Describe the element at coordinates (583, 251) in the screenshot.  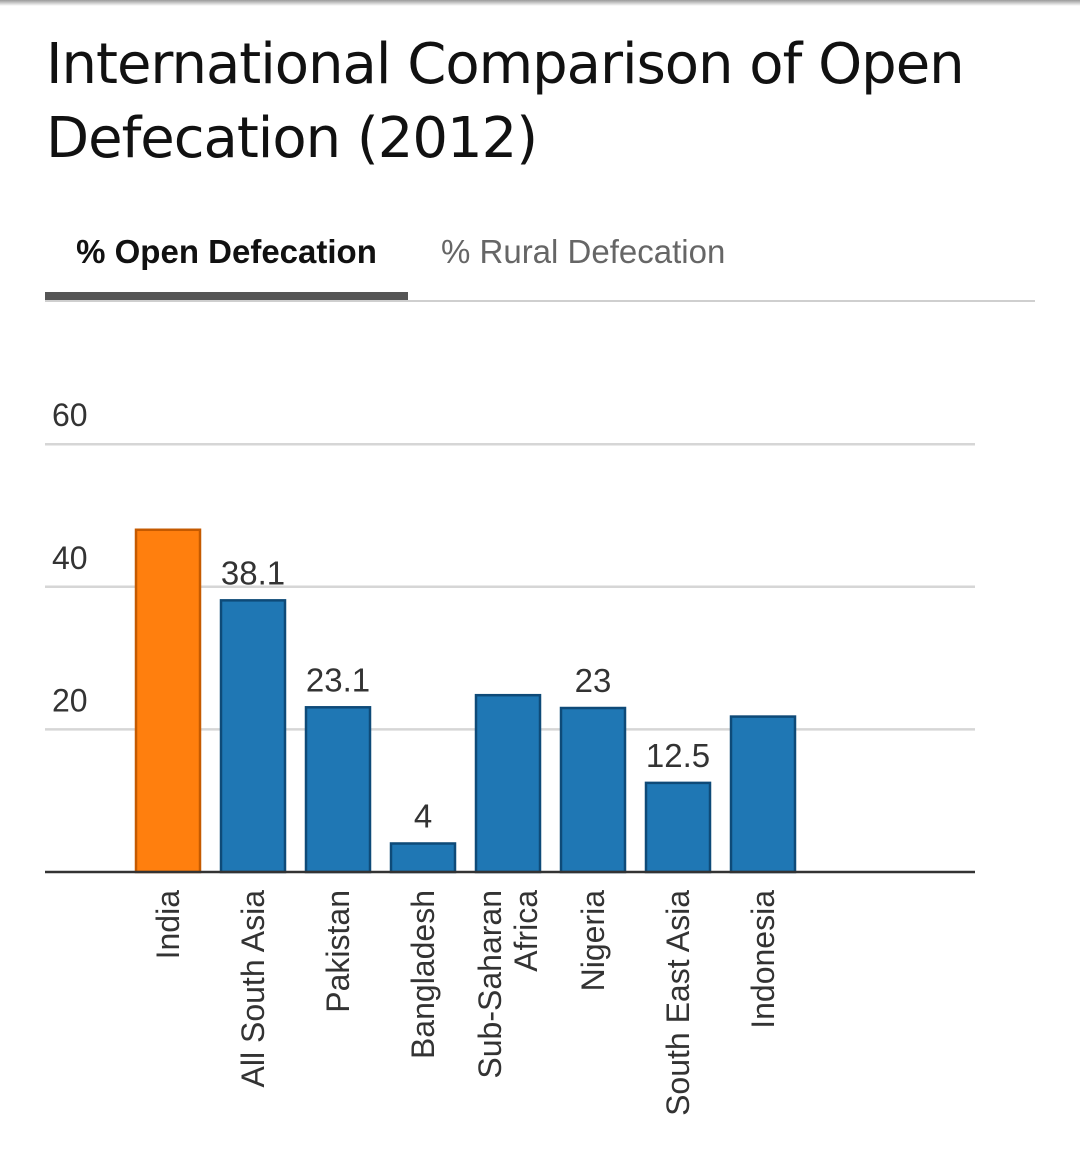
I see `tab-rural-defecation: % Rural Defecation` at that location.